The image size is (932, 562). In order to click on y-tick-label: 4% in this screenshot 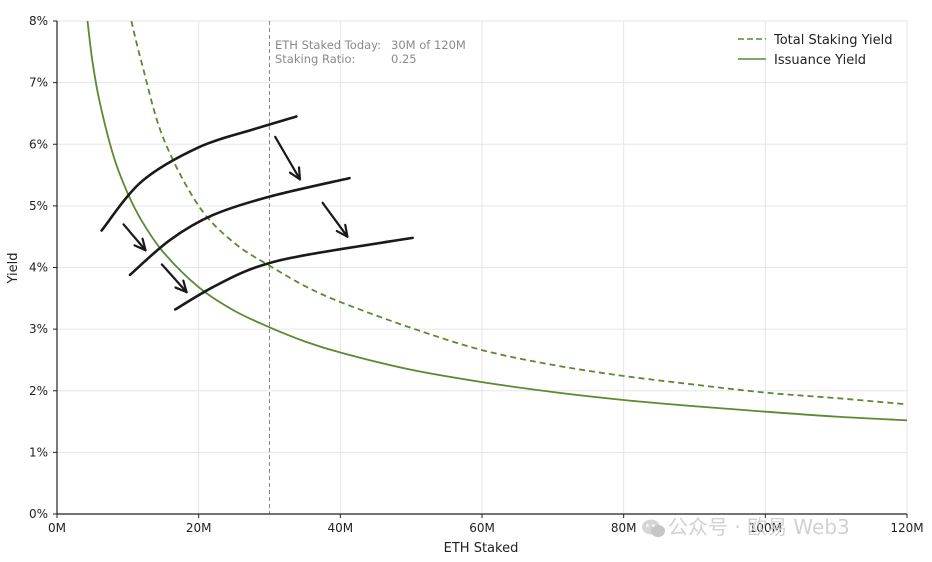, I will do `click(38, 268)`.